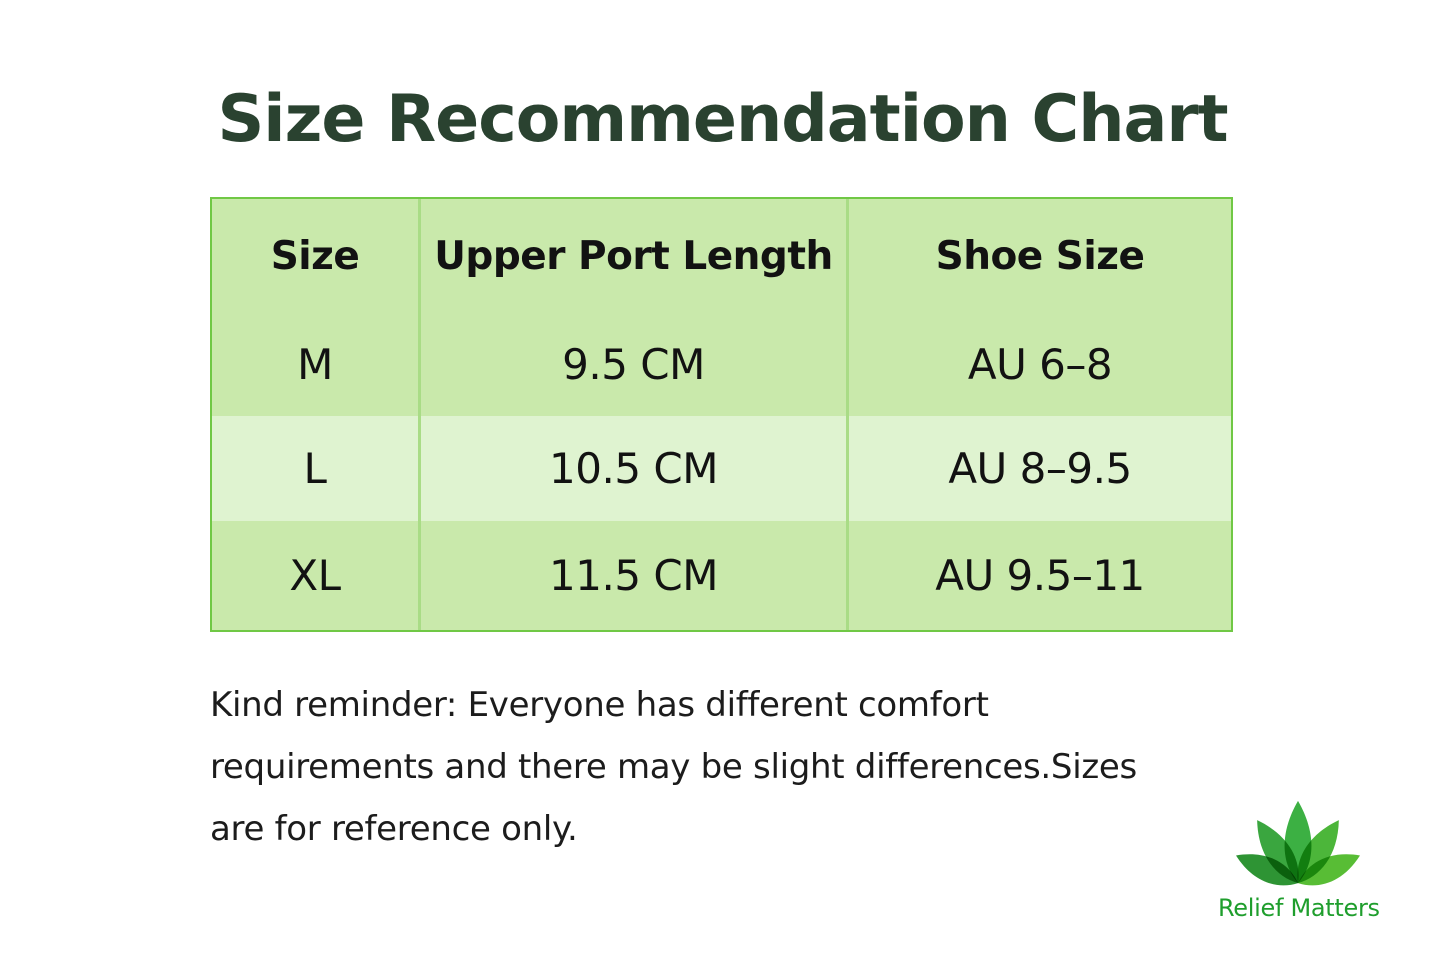  What do you see at coordinates (722, 119) in the screenshot?
I see `page-title: Size Recommendation Chart` at bounding box center [722, 119].